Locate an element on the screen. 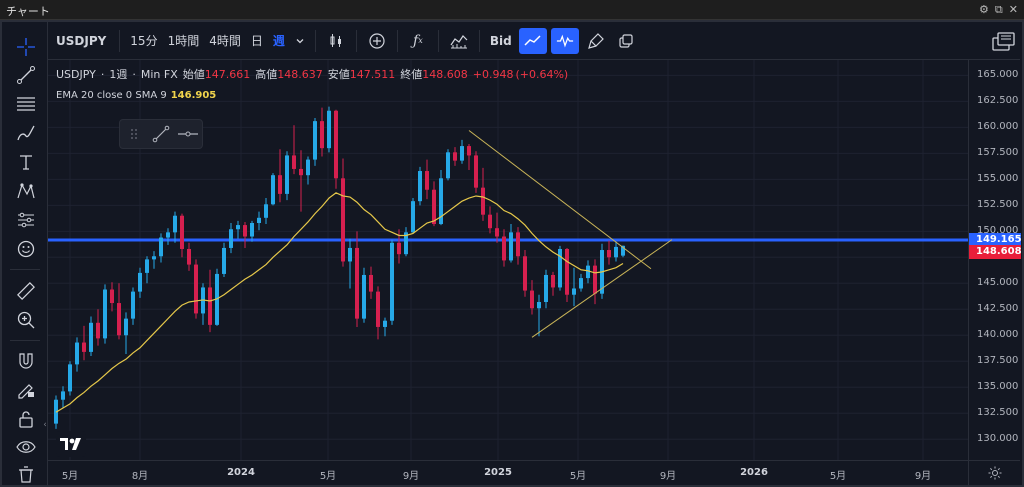  popout-icon: ⧉ is located at coordinates (998, 9).